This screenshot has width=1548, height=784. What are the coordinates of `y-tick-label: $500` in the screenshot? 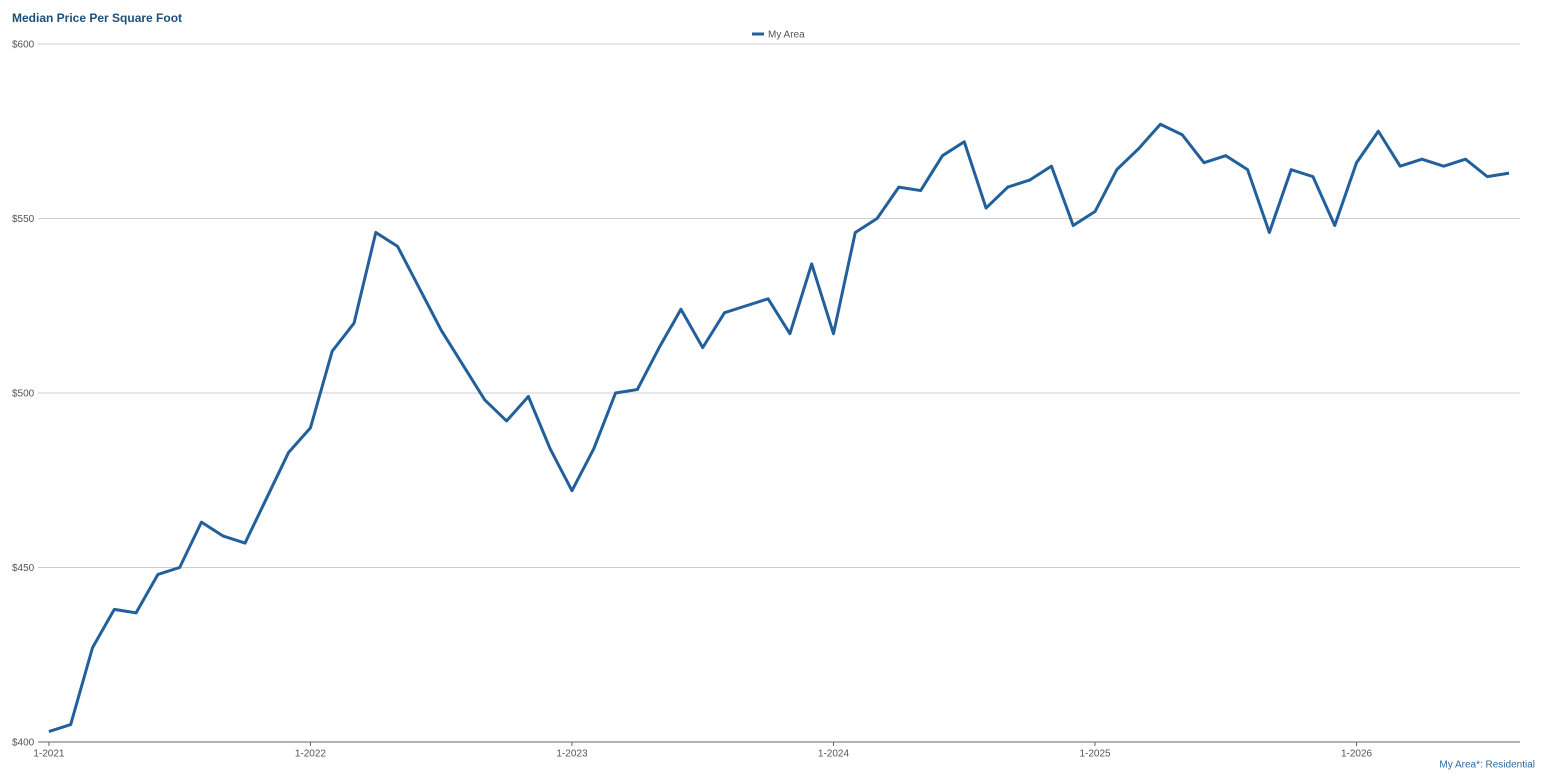 It's located at (23, 394).